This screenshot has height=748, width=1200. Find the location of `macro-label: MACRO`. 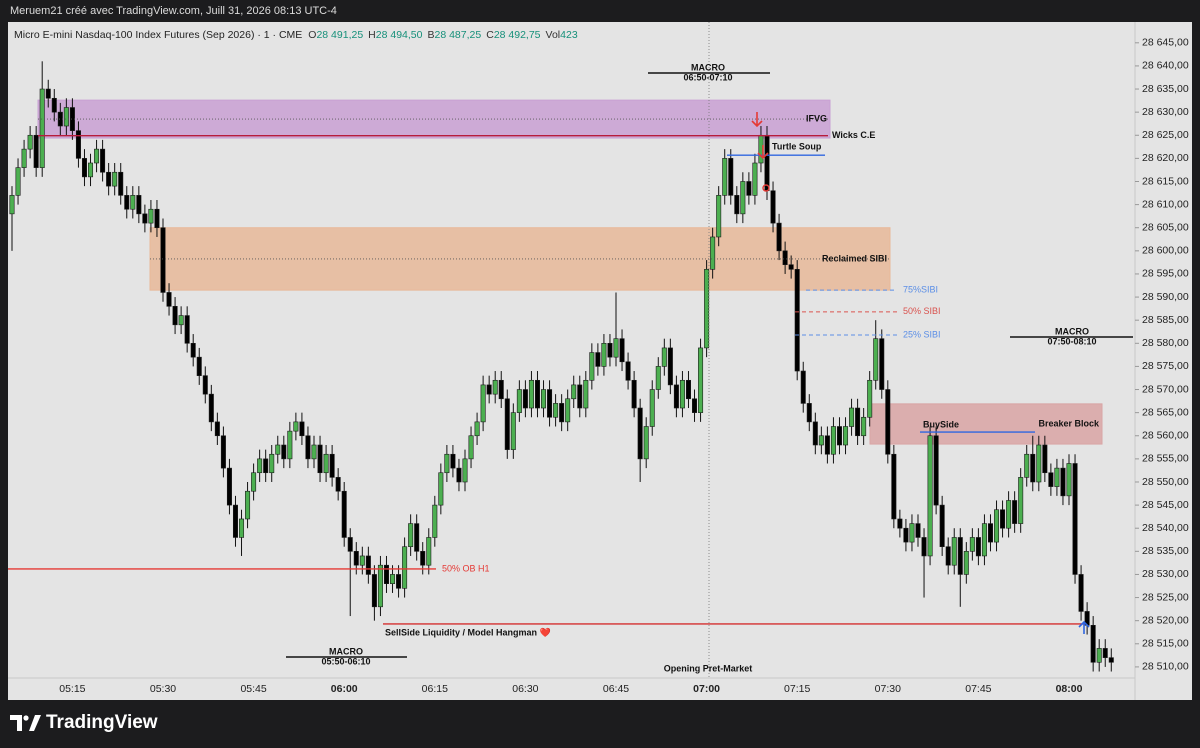

macro-label: MACRO is located at coordinates (346, 651).